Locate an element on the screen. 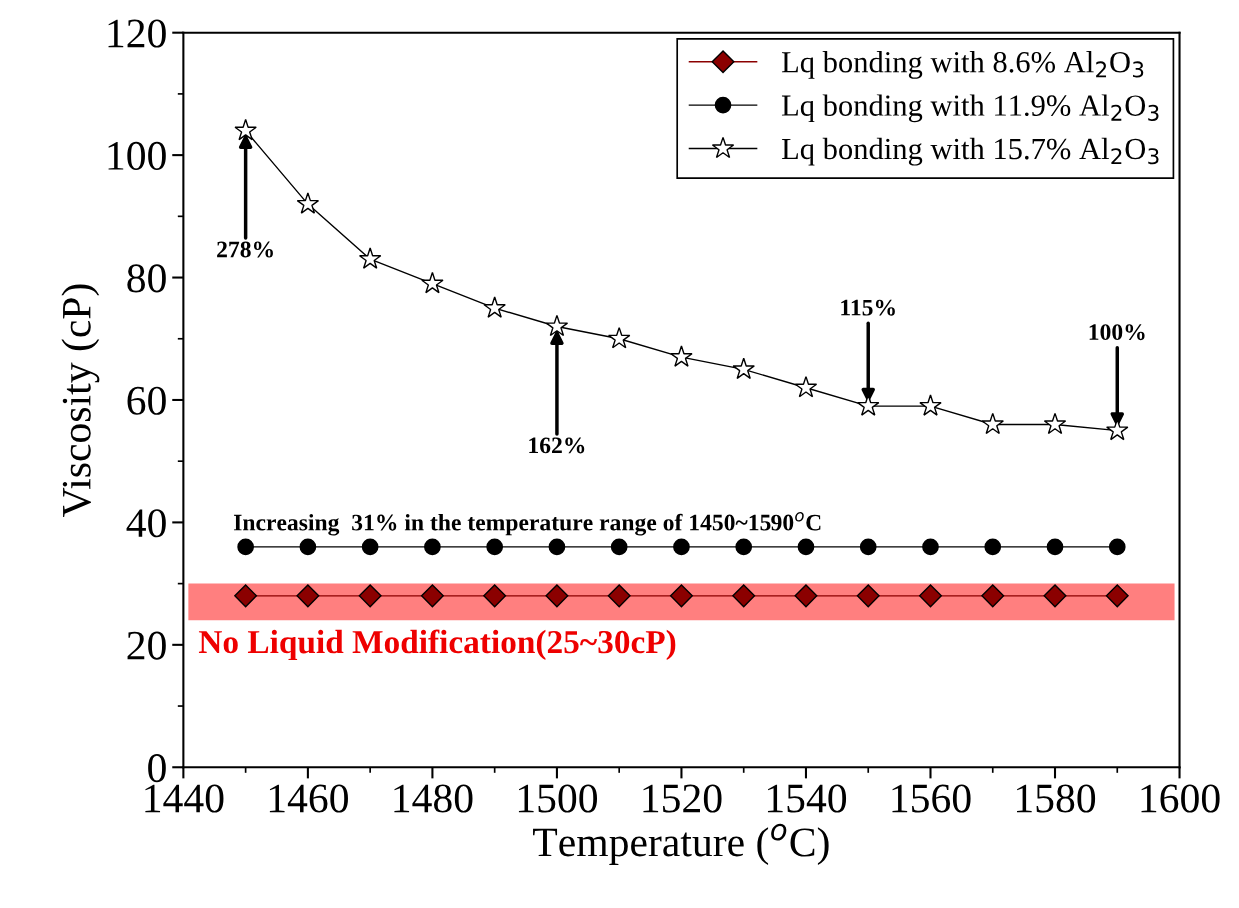 The width and height of the screenshot is (1239, 908). legend-label: Lq bonding with 15.7% Al$_{2}$O$_{3}$ is located at coordinates (970, 151).